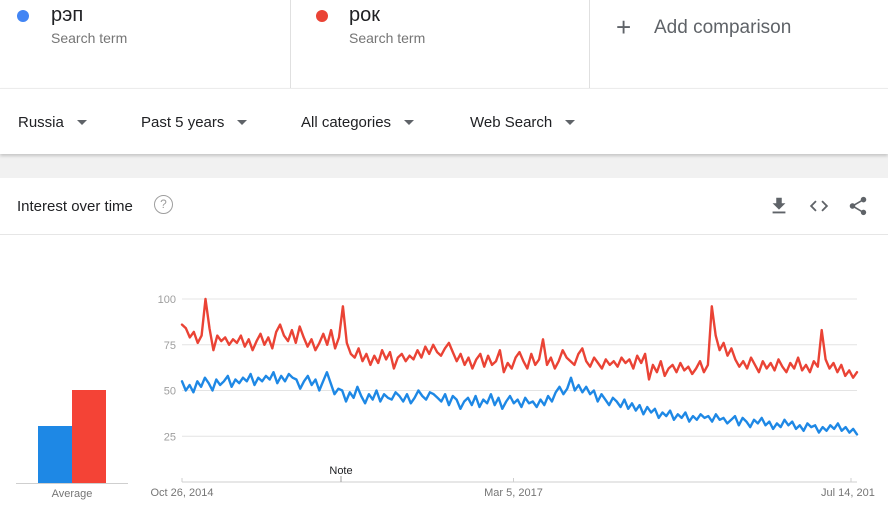 The image size is (888, 510). Describe the element at coordinates (67, 15) in the screenshot. I see `term-name: рэп` at that location.